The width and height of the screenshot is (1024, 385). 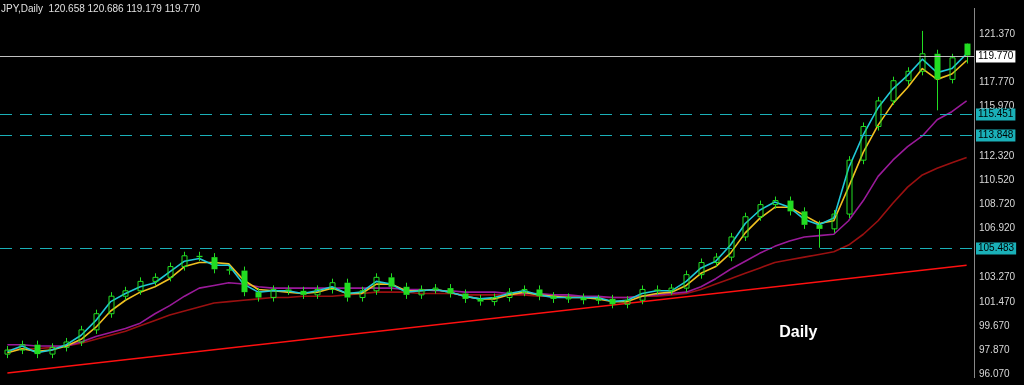 I want to click on ref-line-label: 115.451, so click(x=996, y=114).